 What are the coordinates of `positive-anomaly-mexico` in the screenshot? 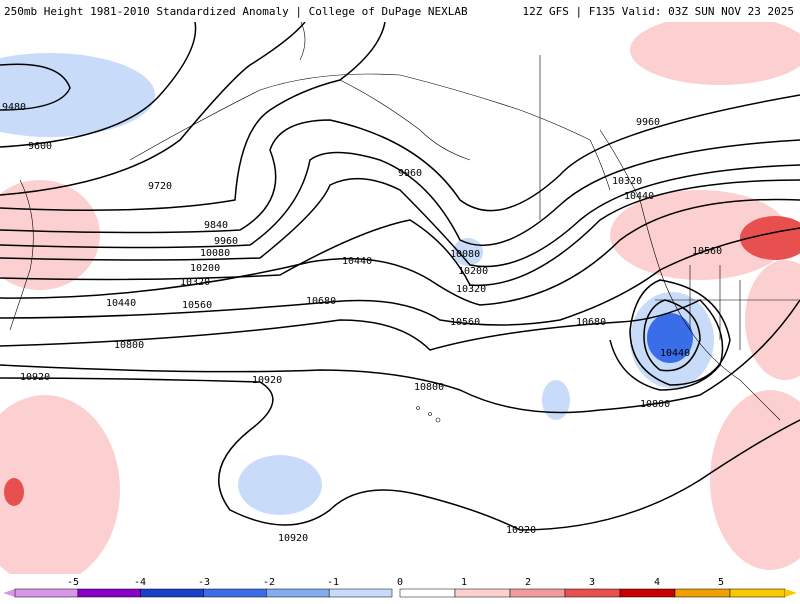 It's located at (755, 480).